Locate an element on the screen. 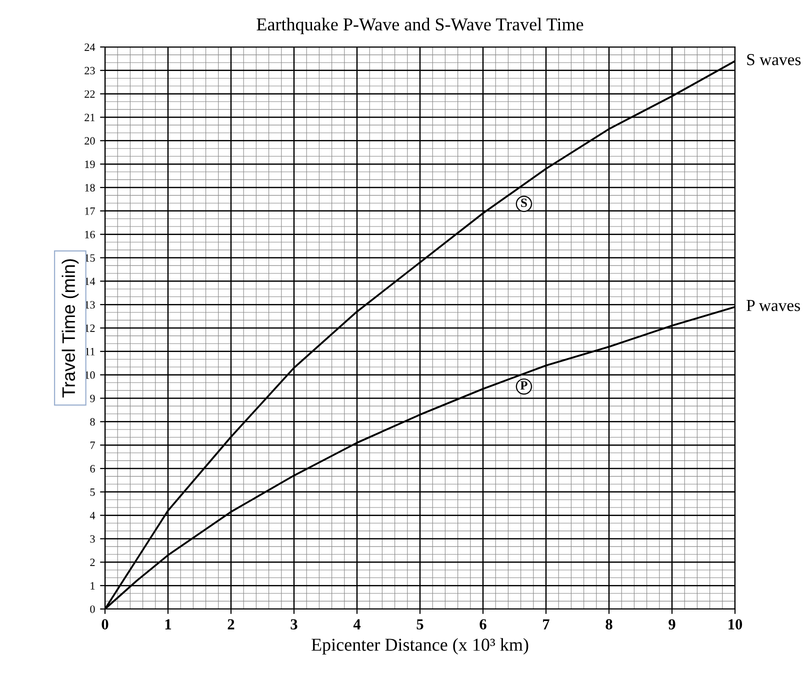 This screenshot has height=690, width=807. y-tick-label: 15 is located at coordinates (90, 258).